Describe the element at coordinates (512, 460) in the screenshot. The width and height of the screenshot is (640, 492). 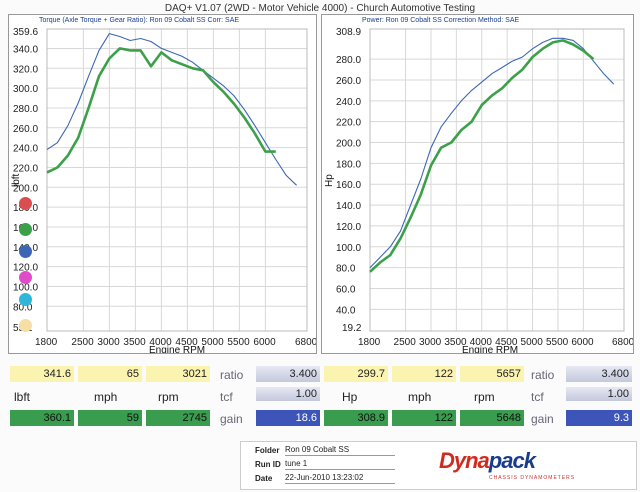
I see `logo-accent: pack` at that location.